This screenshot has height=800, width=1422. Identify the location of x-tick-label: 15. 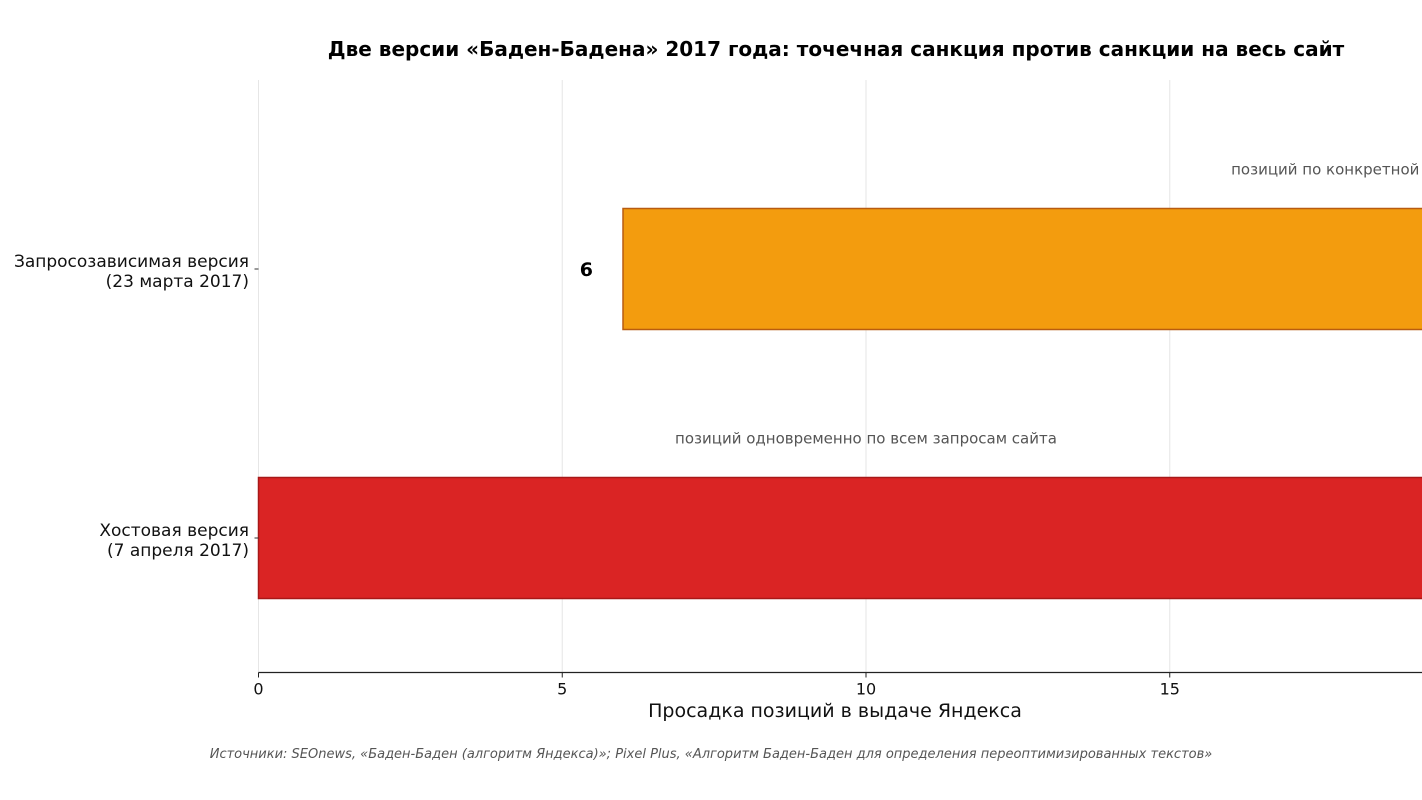
(1170, 689).